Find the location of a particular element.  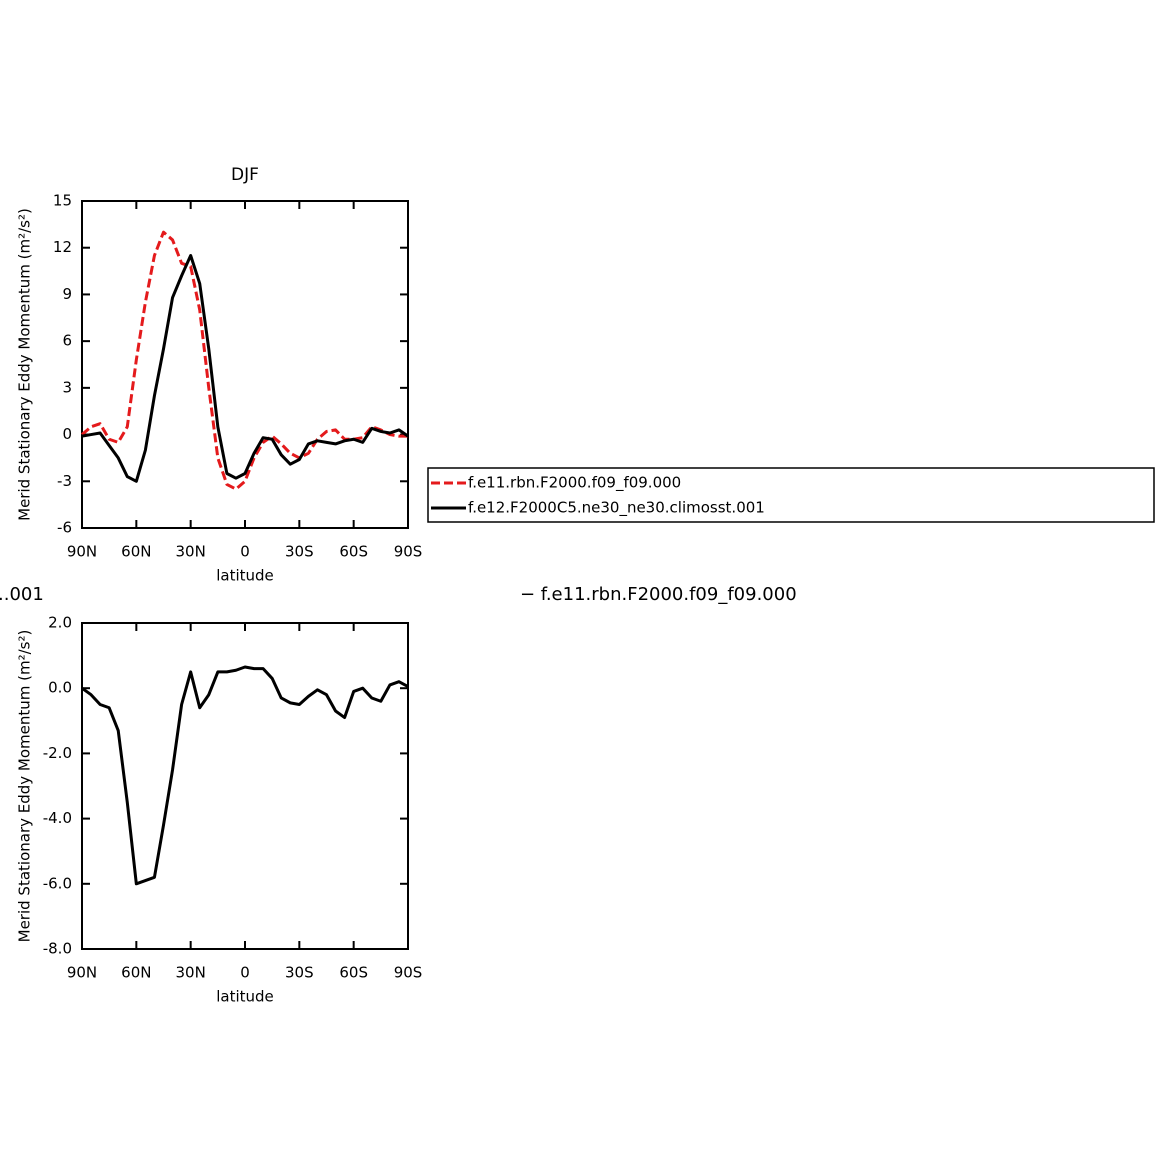

y-tick-label: 9 is located at coordinates (67, 294).